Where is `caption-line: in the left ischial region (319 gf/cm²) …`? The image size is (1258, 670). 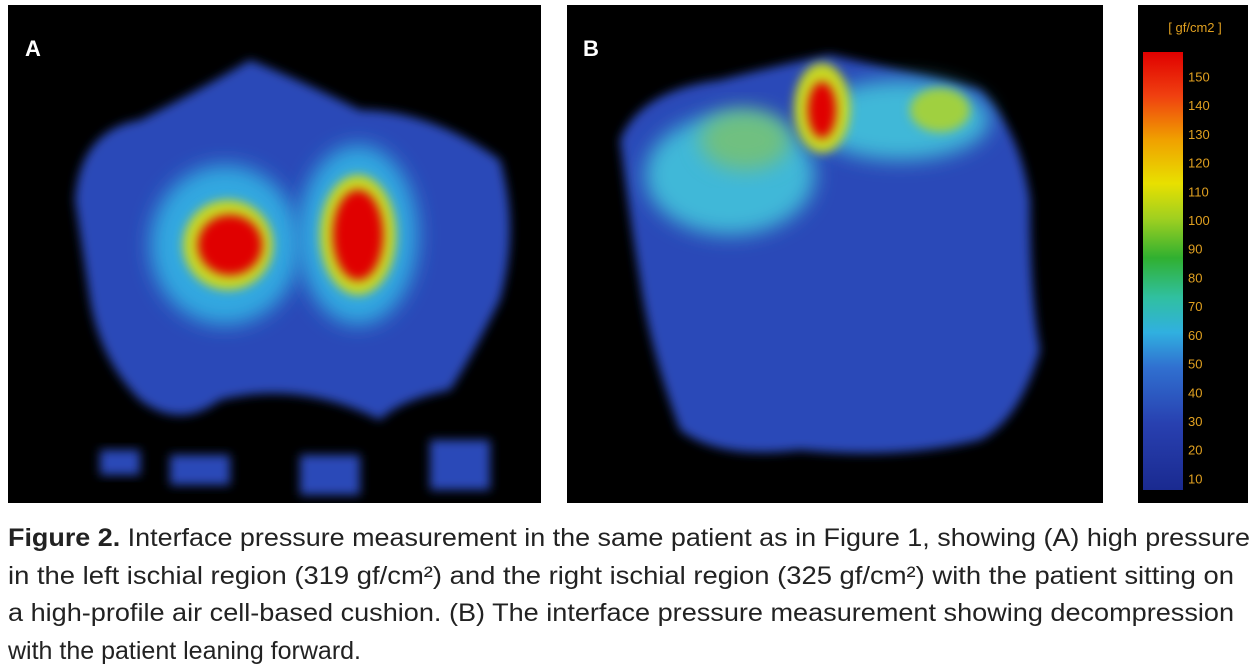
caption-line: in the left ischial region (319 gf/cm²) … is located at coordinates (621, 576).